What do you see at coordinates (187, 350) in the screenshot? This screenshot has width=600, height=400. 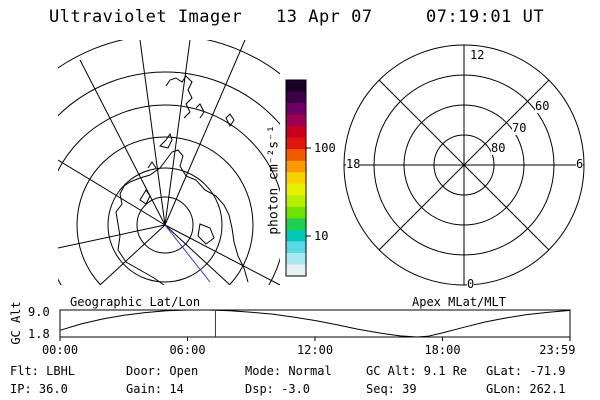 I see `x-tick-label: 06:00` at bounding box center [187, 350].